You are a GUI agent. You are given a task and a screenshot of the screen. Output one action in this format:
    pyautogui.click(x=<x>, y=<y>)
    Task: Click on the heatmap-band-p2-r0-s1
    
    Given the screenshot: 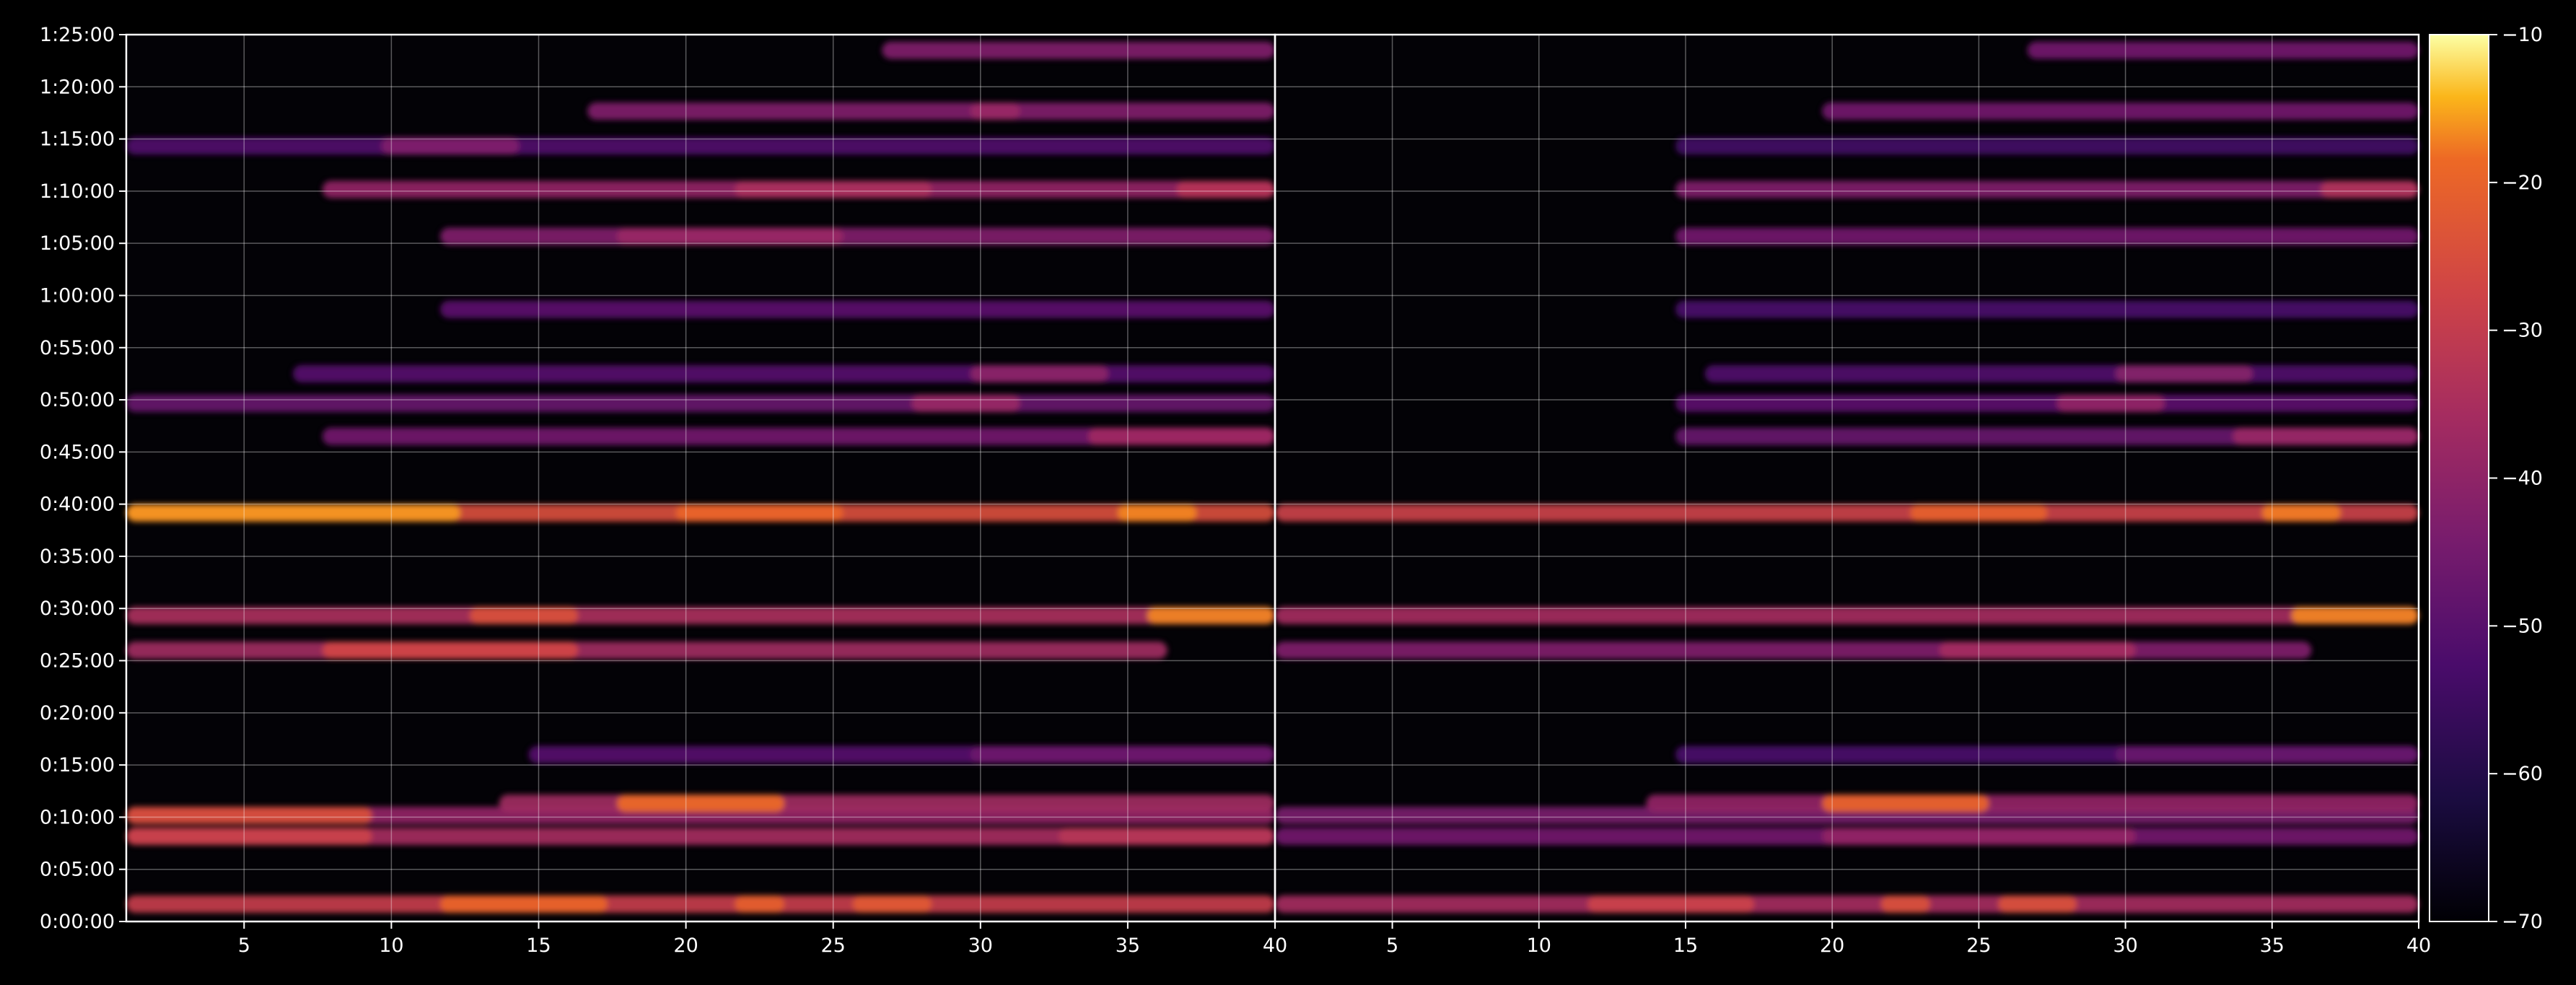 What is the action you would take?
    pyautogui.click(x=1671, y=904)
    